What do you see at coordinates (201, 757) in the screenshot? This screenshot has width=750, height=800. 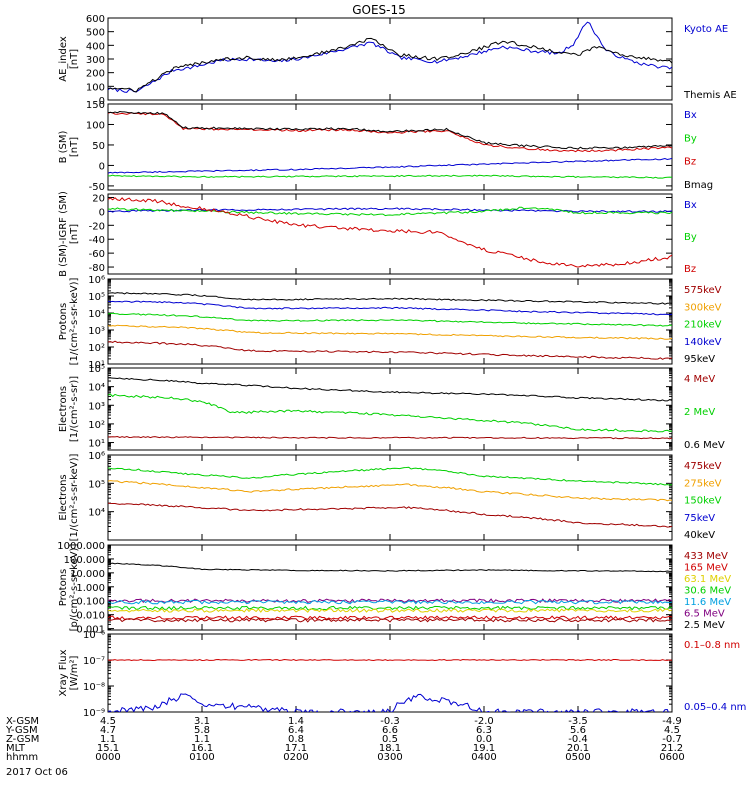 I see `ephemeris-value: 0100` at bounding box center [201, 757].